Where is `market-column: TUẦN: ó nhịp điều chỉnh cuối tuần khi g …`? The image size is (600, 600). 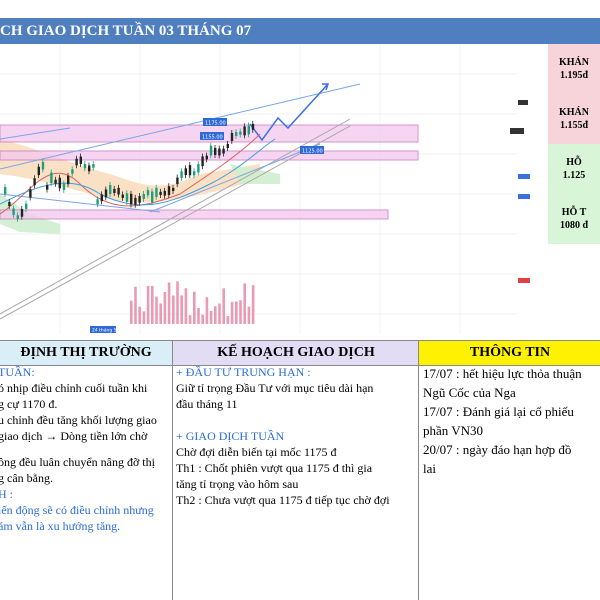 market-column: TUẦN: ó nhịp điều chỉnh cuối tuần khi g … is located at coordinates (86, 482).